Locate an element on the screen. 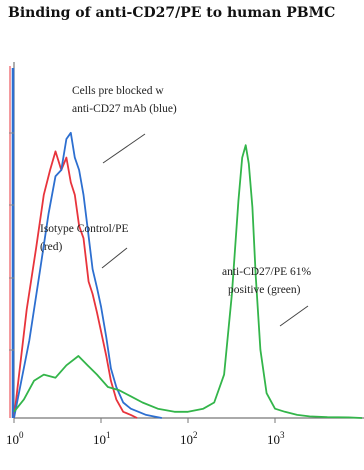 Image resolution: width=364 pixels, height=470 pixels. annotation-red-line1: Isotype Control/PE is located at coordinates (84, 229).